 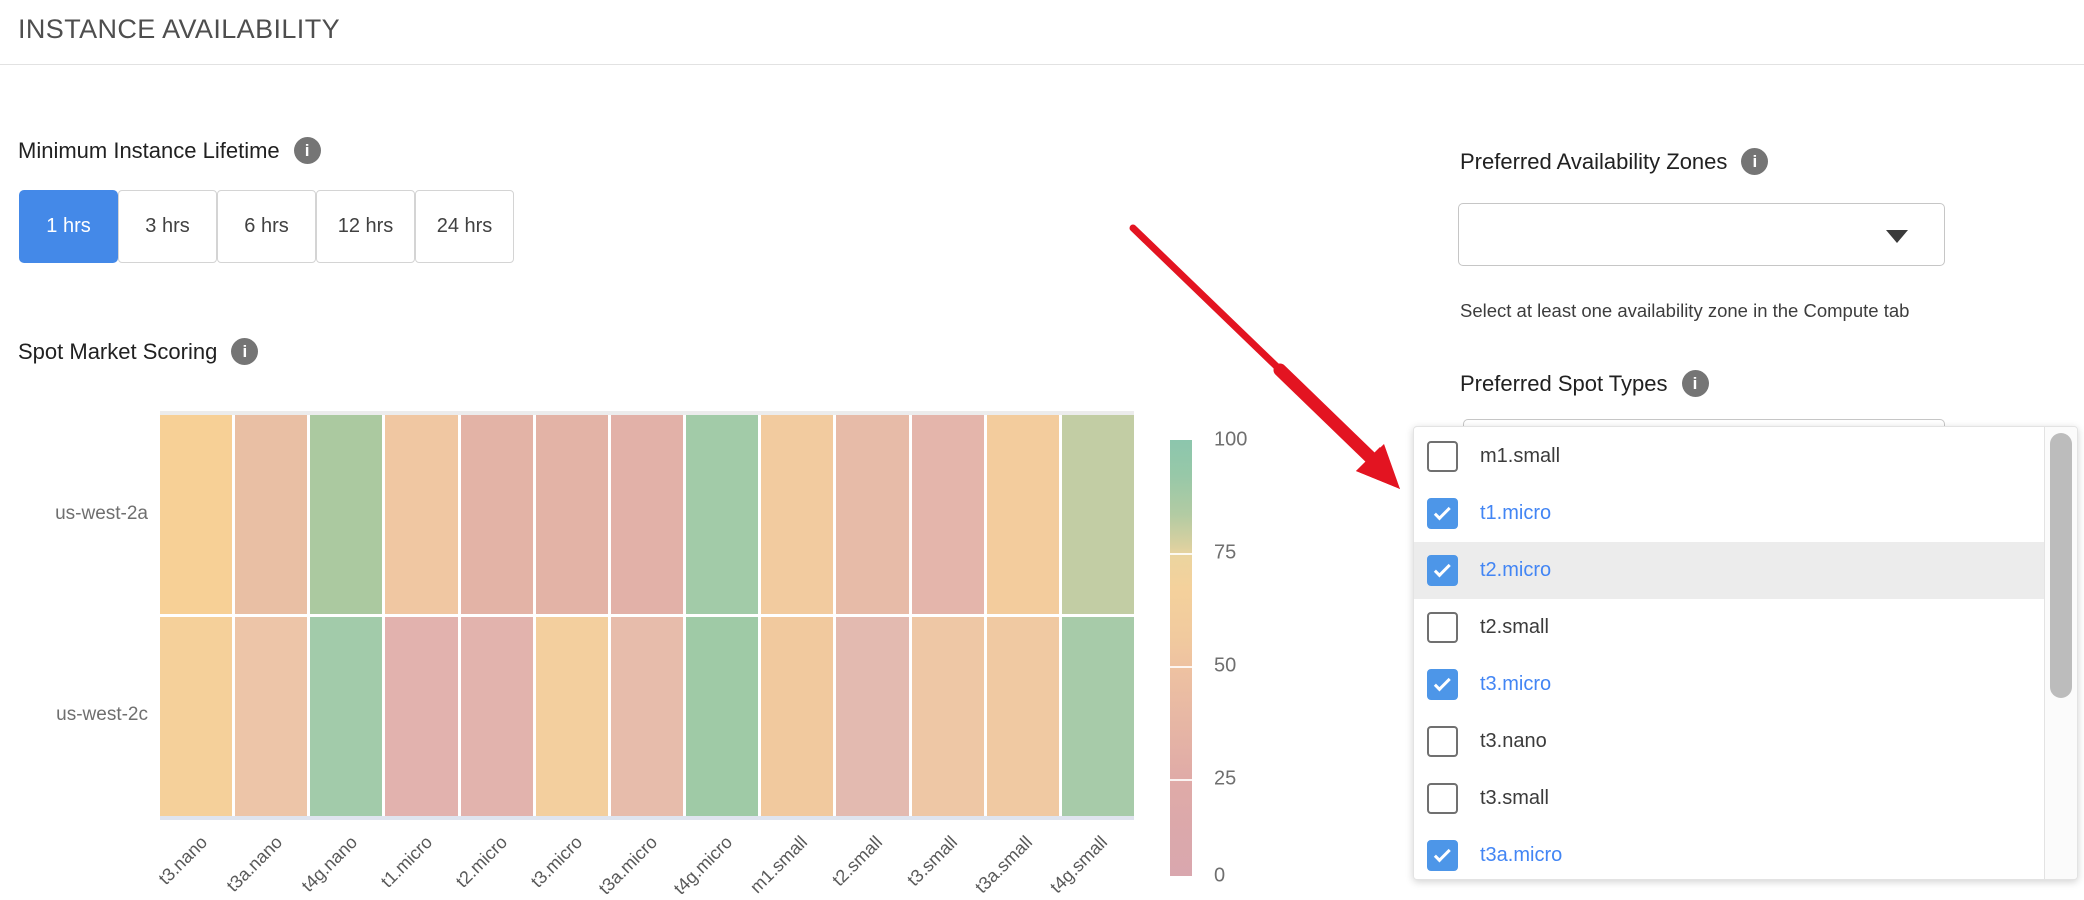 What do you see at coordinates (406, 862) in the screenshot?
I see `heatmap-column-label-t1.micro: t1.micro` at bounding box center [406, 862].